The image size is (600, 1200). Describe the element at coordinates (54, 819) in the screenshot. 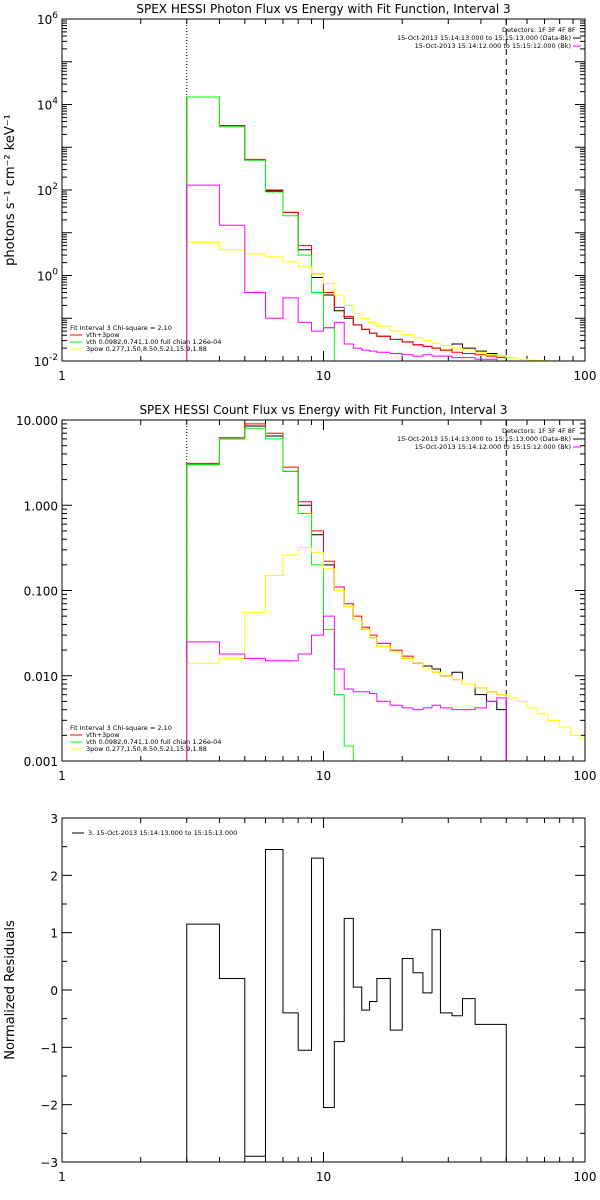

I see `y-tick-label: 3` at that location.